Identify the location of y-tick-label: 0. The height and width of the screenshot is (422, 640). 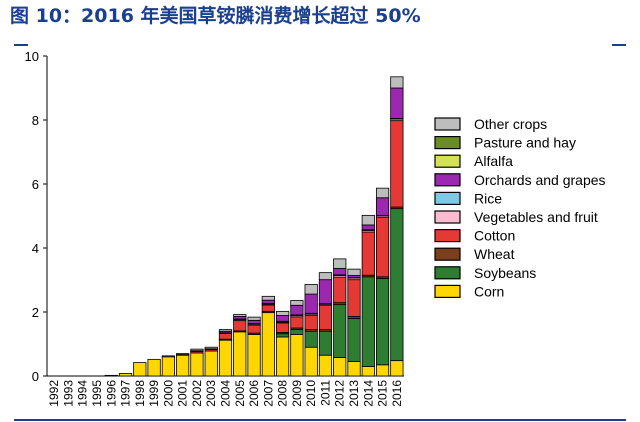
(35, 376).